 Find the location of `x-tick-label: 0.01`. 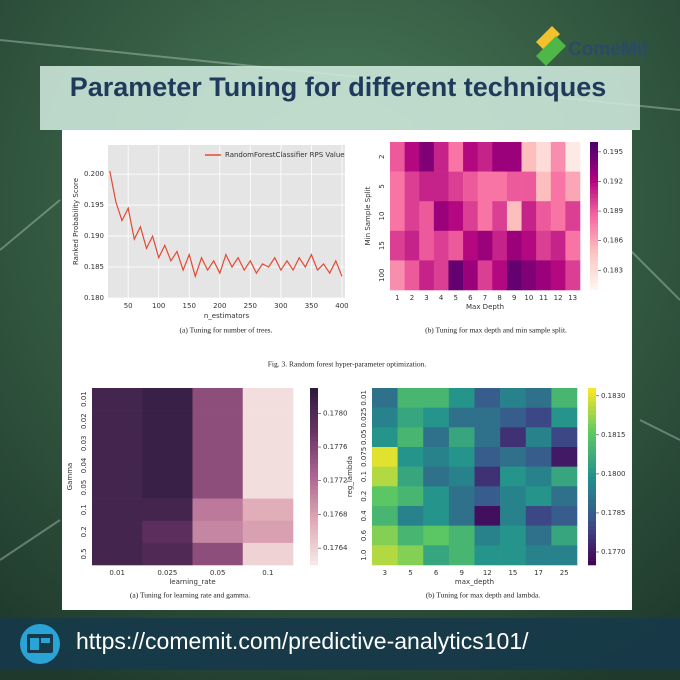

x-tick-label: 0.01 is located at coordinates (117, 573).